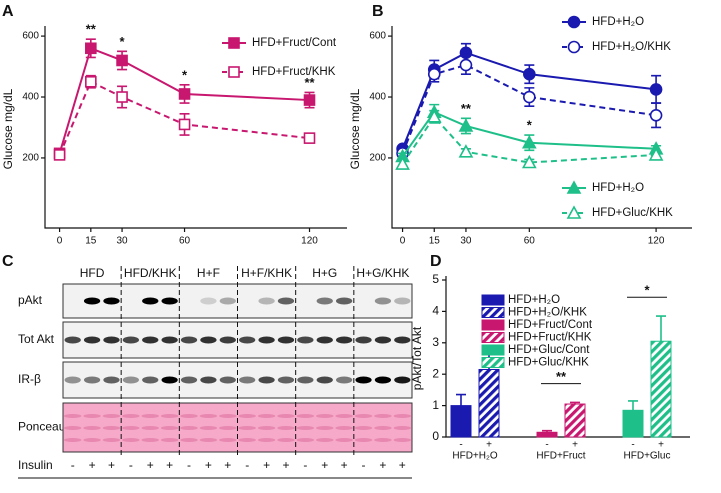 The height and width of the screenshot is (493, 721). I want to click on blot-group-label: H+F/KHK, so click(266, 273).